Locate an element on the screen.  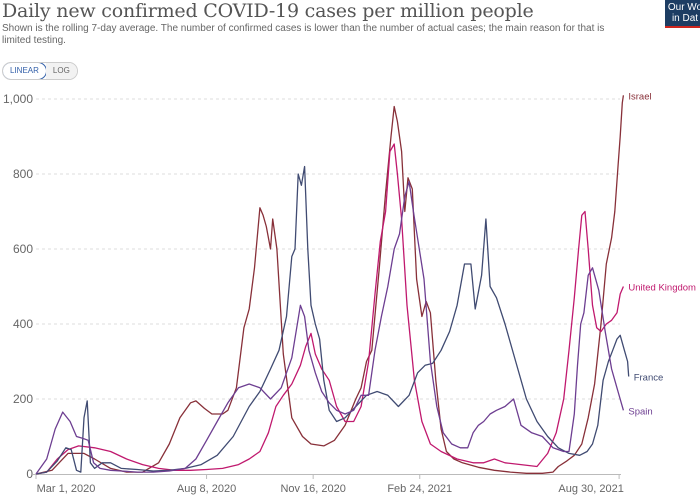
x-tick-label: Aug 8, 2020 is located at coordinates (206, 489).